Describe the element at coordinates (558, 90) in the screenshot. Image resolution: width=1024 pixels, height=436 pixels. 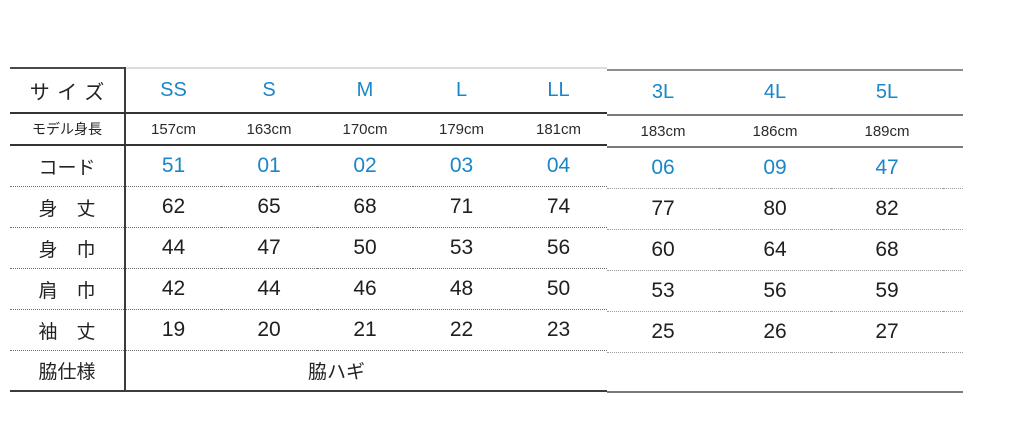
I see `size-col-ll: LL` at that location.